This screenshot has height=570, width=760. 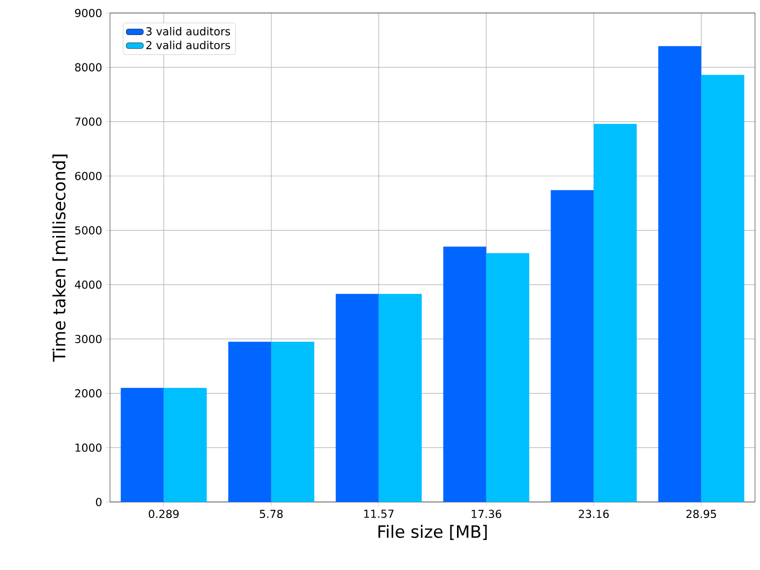 What do you see at coordinates (88, 284) in the screenshot?
I see `y-tick-label: 4000` at bounding box center [88, 284].